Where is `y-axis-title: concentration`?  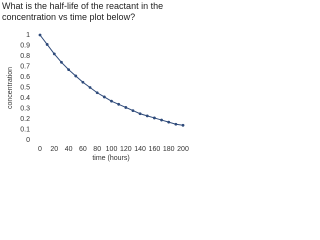
y-axis-title: concentration is located at coordinates (10, 88).